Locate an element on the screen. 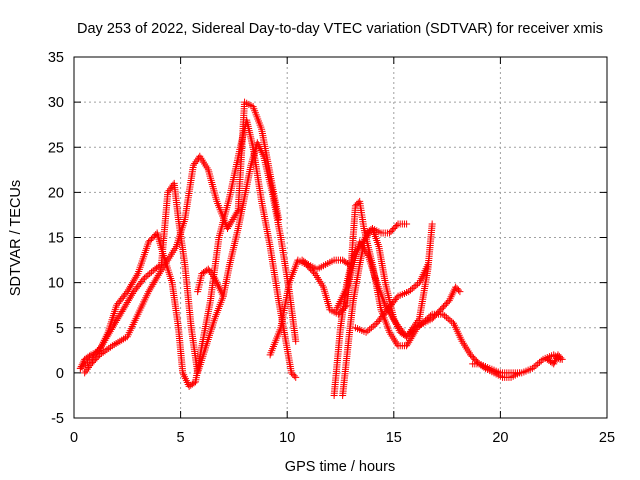 The width and height of the screenshot is (640, 480). y-tick-label: 0 is located at coordinates (60, 374).